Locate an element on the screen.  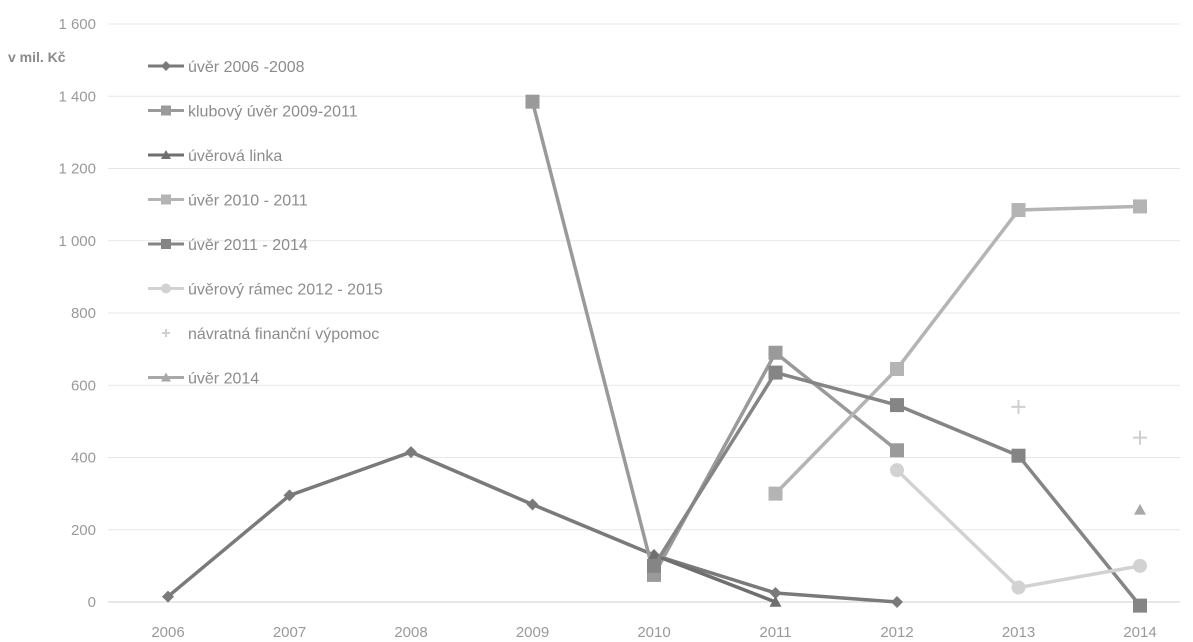
legend-item: úvěrová linka is located at coordinates (215, 156).